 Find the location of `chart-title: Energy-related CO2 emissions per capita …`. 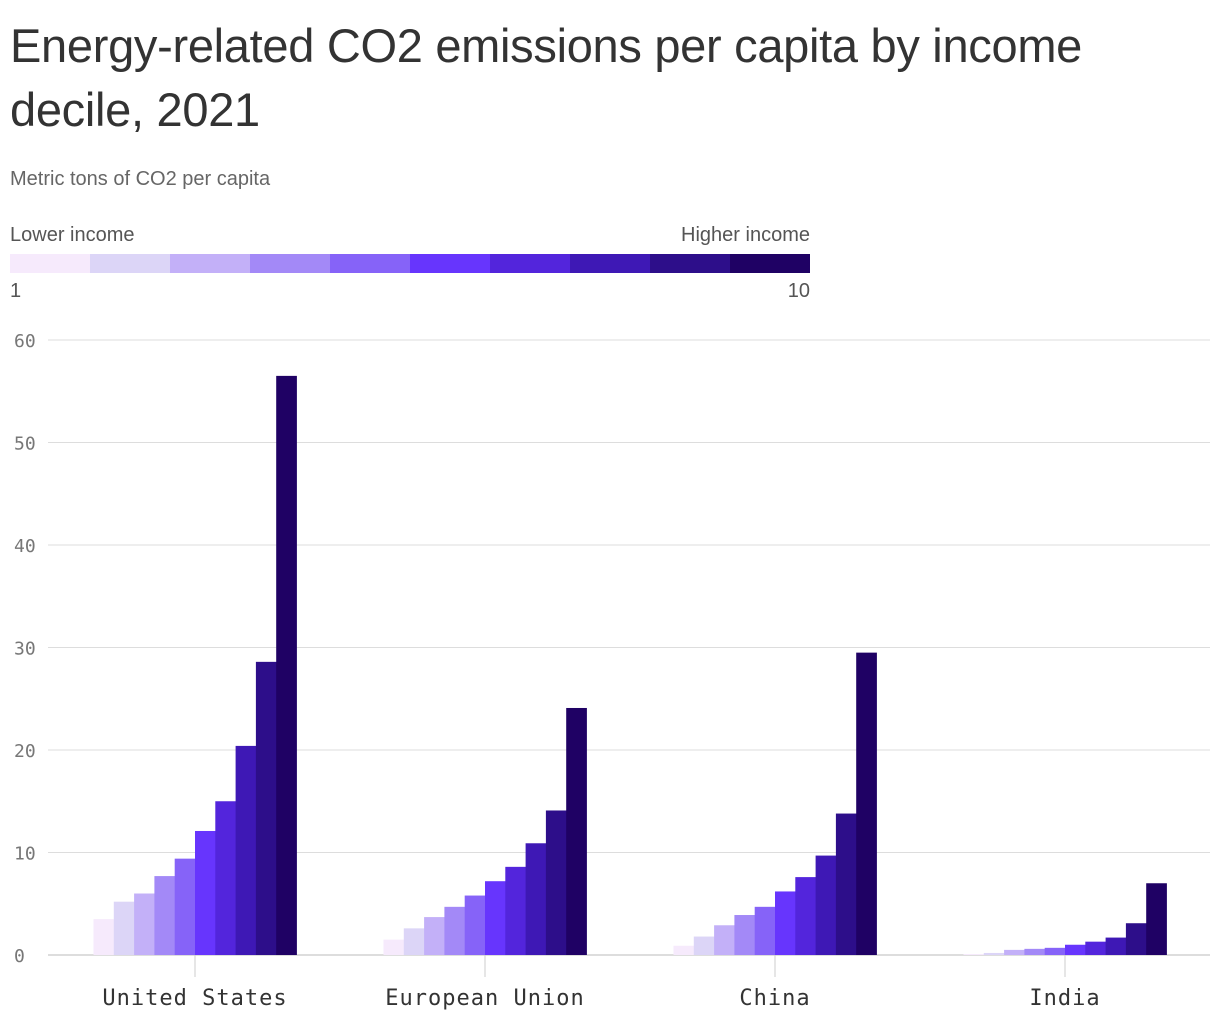

chart-title: Energy-related CO2 emissions per capita … is located at coordinates (546, 77).